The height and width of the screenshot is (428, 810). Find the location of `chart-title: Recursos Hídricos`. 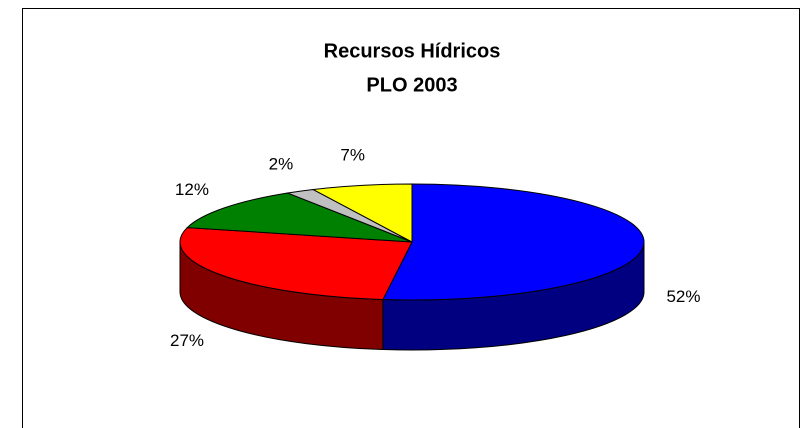

chart-title: Recursos Hídricos is located at coordinates (412, 51).